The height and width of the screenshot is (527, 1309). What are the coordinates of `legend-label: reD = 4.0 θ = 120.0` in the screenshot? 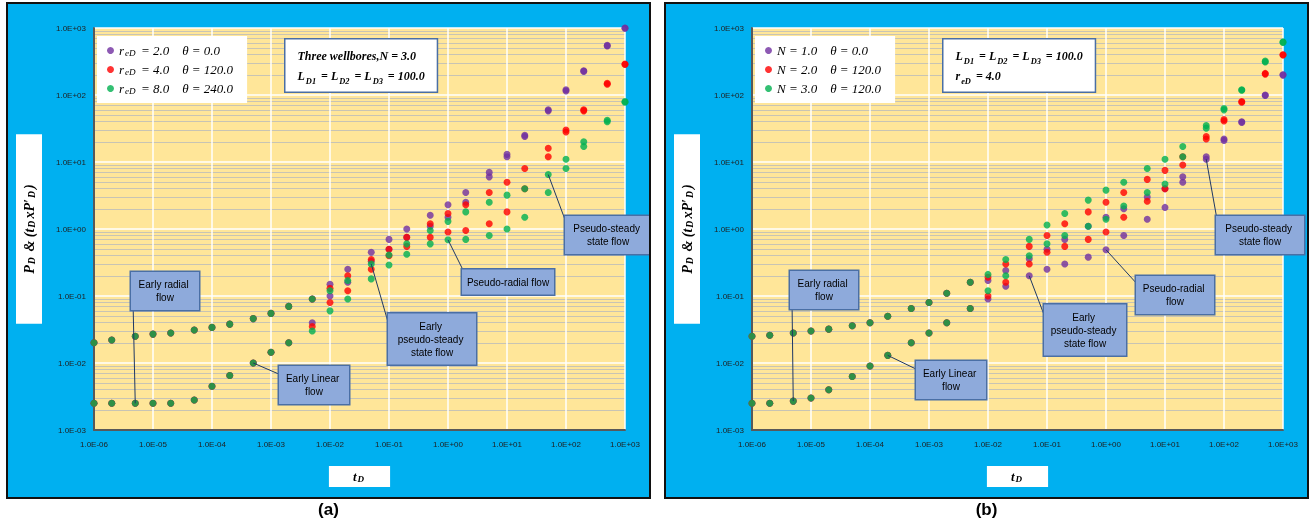 It's located at (176, 69).